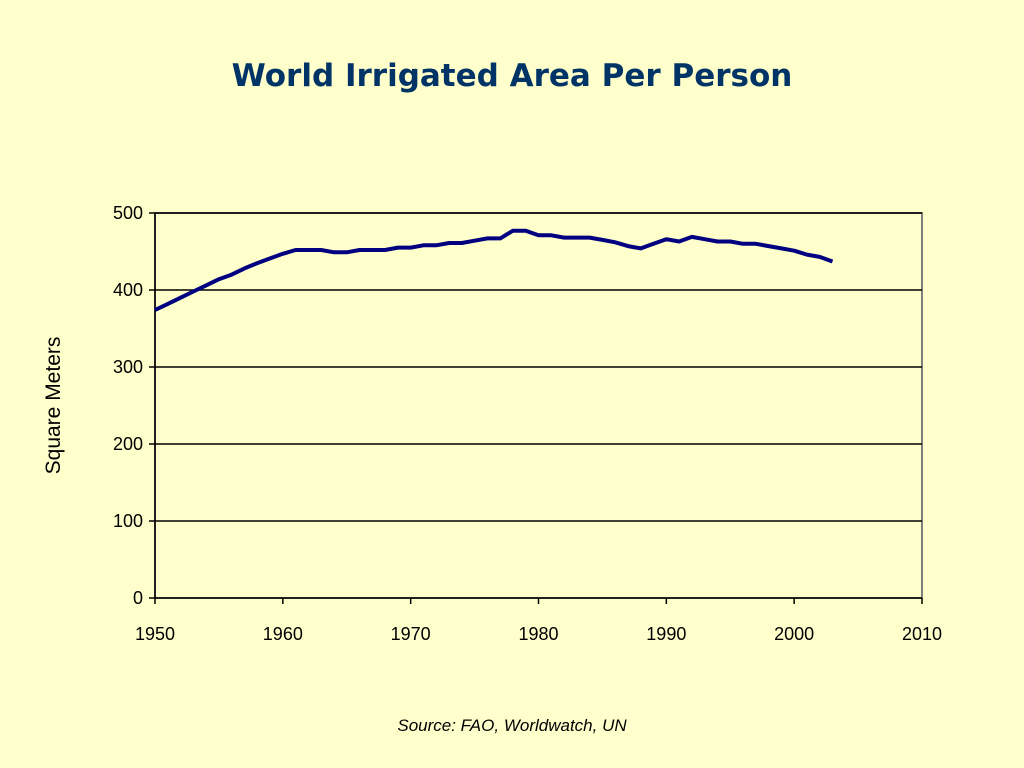  What do you see at coordinates (922, 634) in the screenshot?
I see `x-tick-label-2010: 2010` at bounding box center [922, 634].